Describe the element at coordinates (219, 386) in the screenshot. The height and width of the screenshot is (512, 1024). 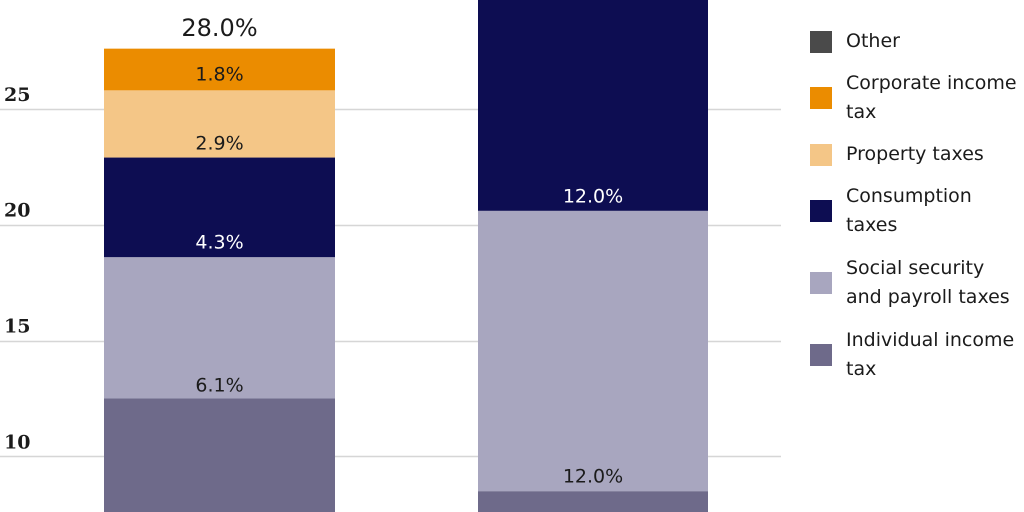
I see `data-label: 6.1%` at that location.